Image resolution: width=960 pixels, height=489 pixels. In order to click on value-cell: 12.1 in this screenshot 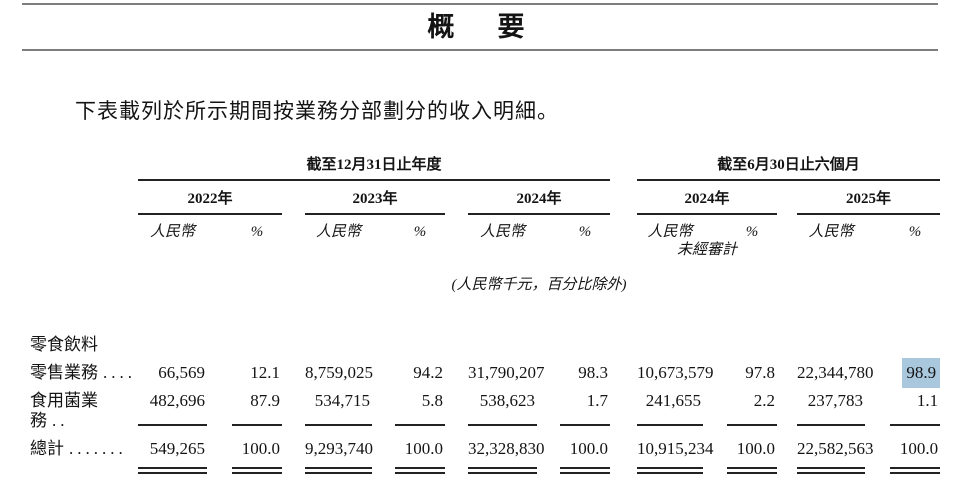, I will do `click(265, 372)`.